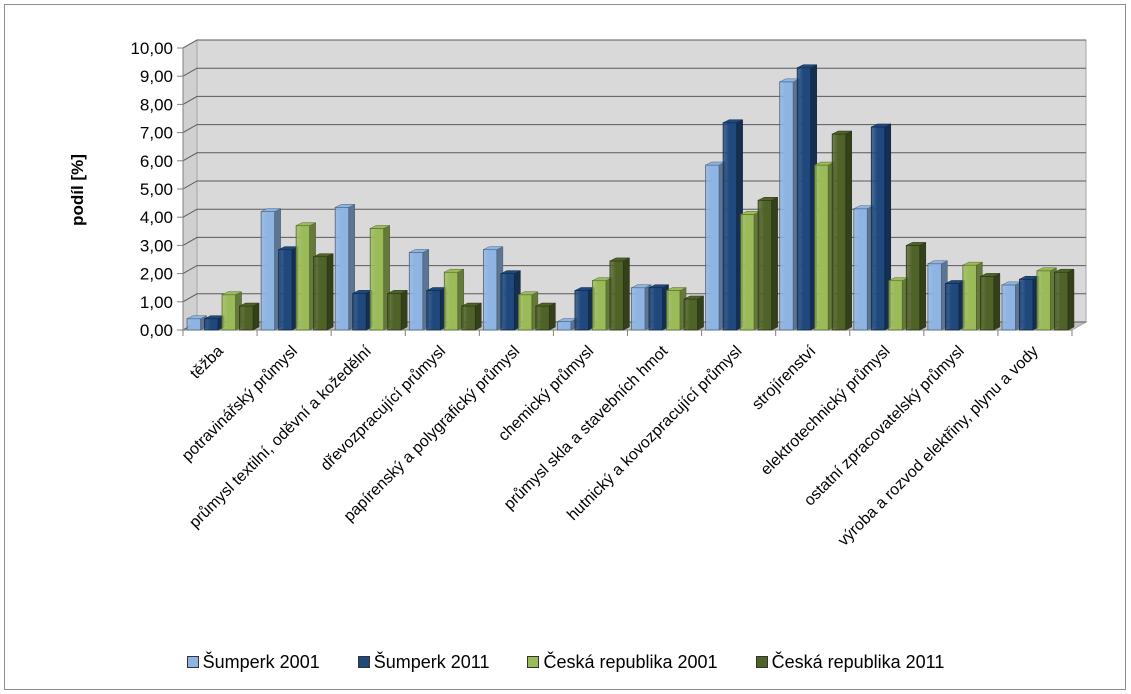 The width and height of the screenshot is (1131, 694). I want to click on legend-item: Česká republika 2001, so click(622, 662).